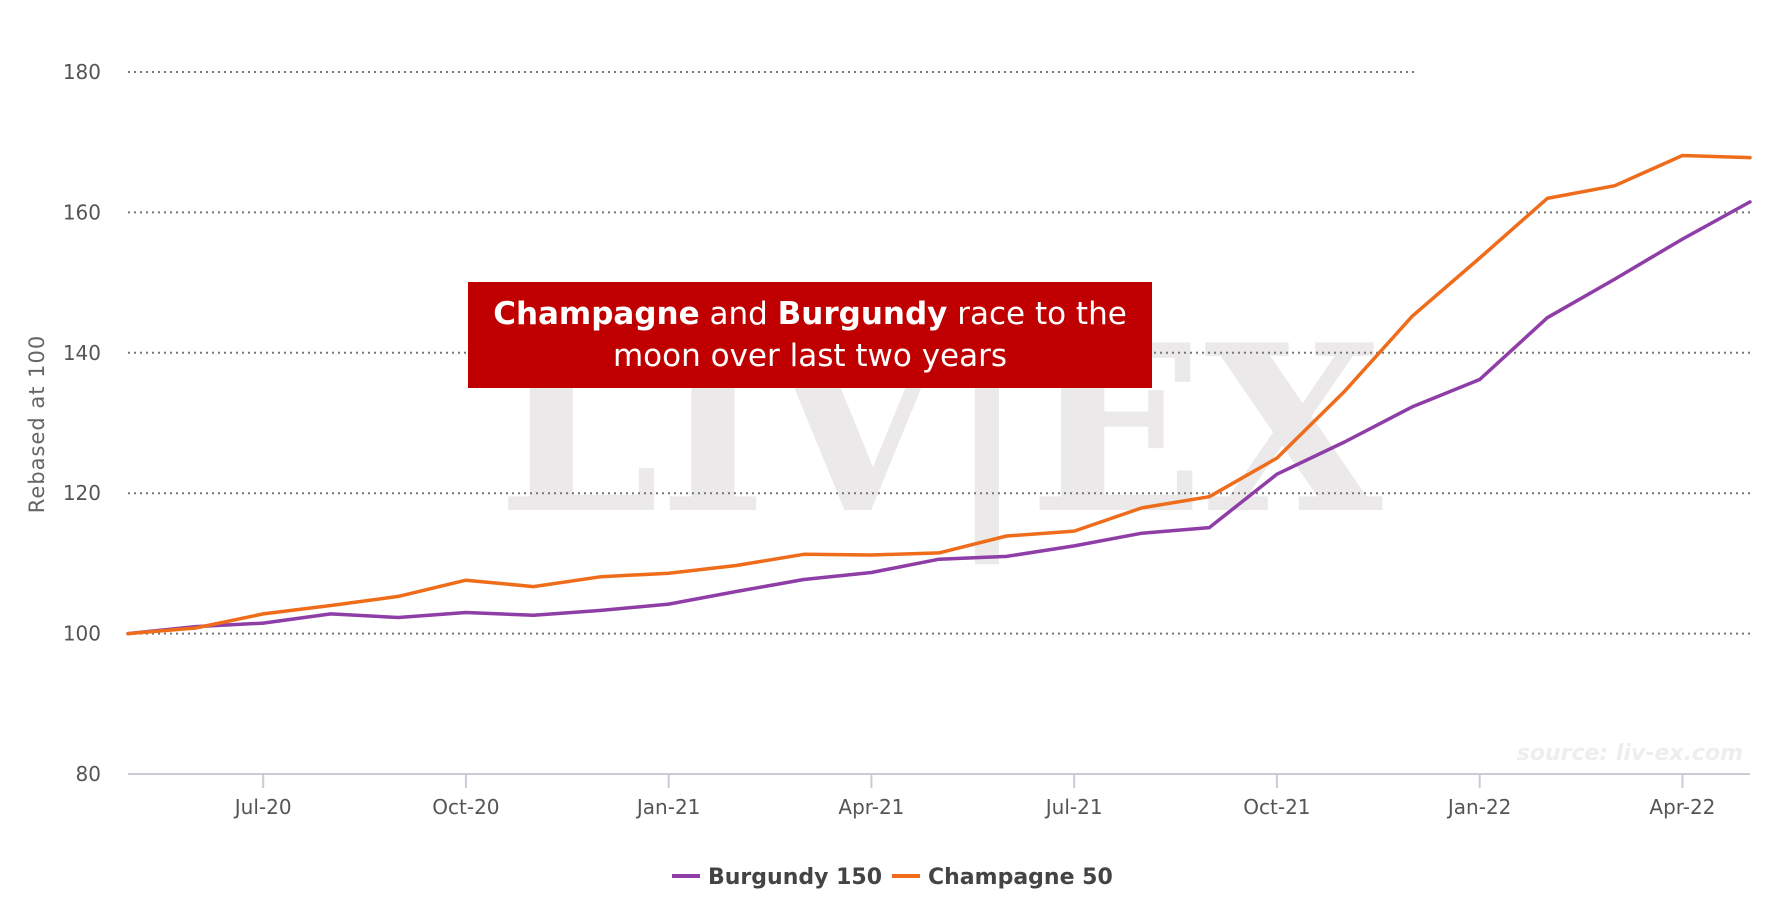 The image size is (1778, 914). Describe the element at coordinates (82, 72) in the screenshot. I see `y-tick-label-180: 180` at that location.